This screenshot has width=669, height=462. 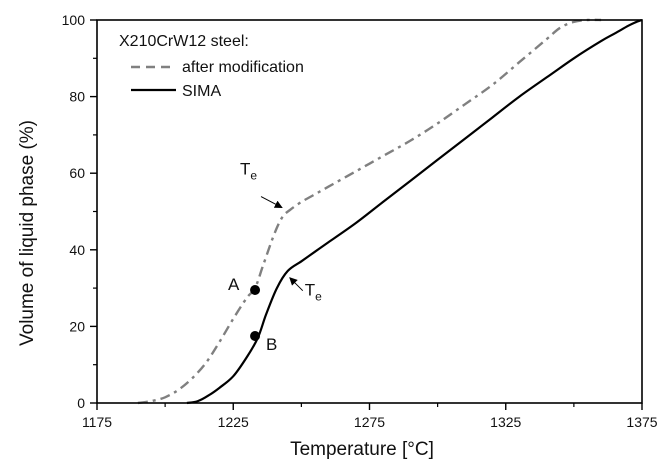 I want to click on x-tick-label: 1375, so click(x=641, y=422).